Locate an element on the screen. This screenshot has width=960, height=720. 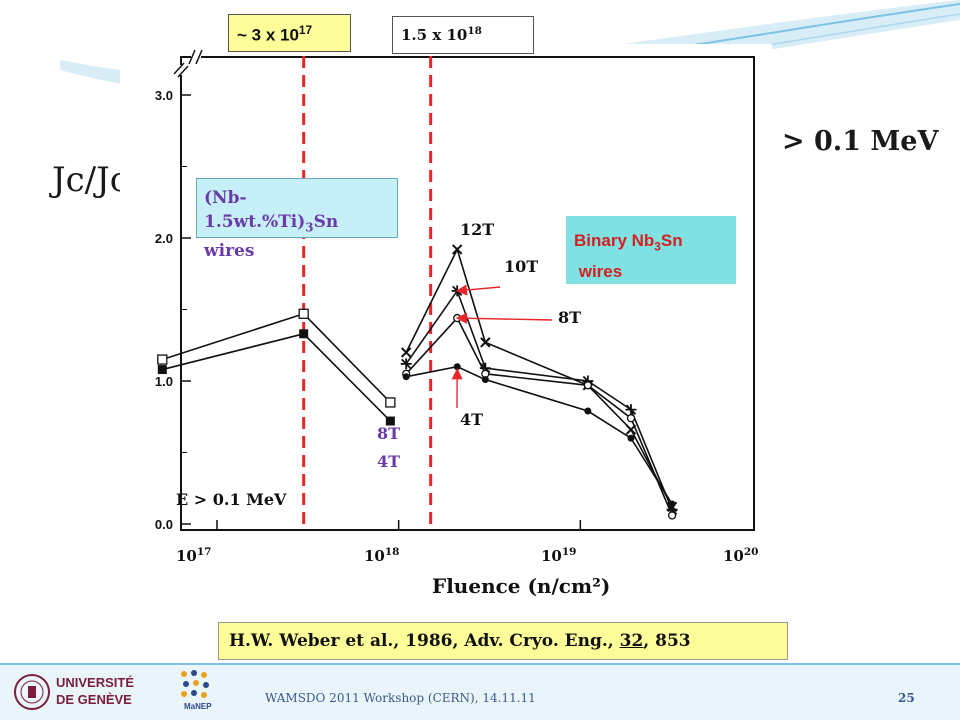
label-8t-nbti: 8T is located at coordinates (389, 433).